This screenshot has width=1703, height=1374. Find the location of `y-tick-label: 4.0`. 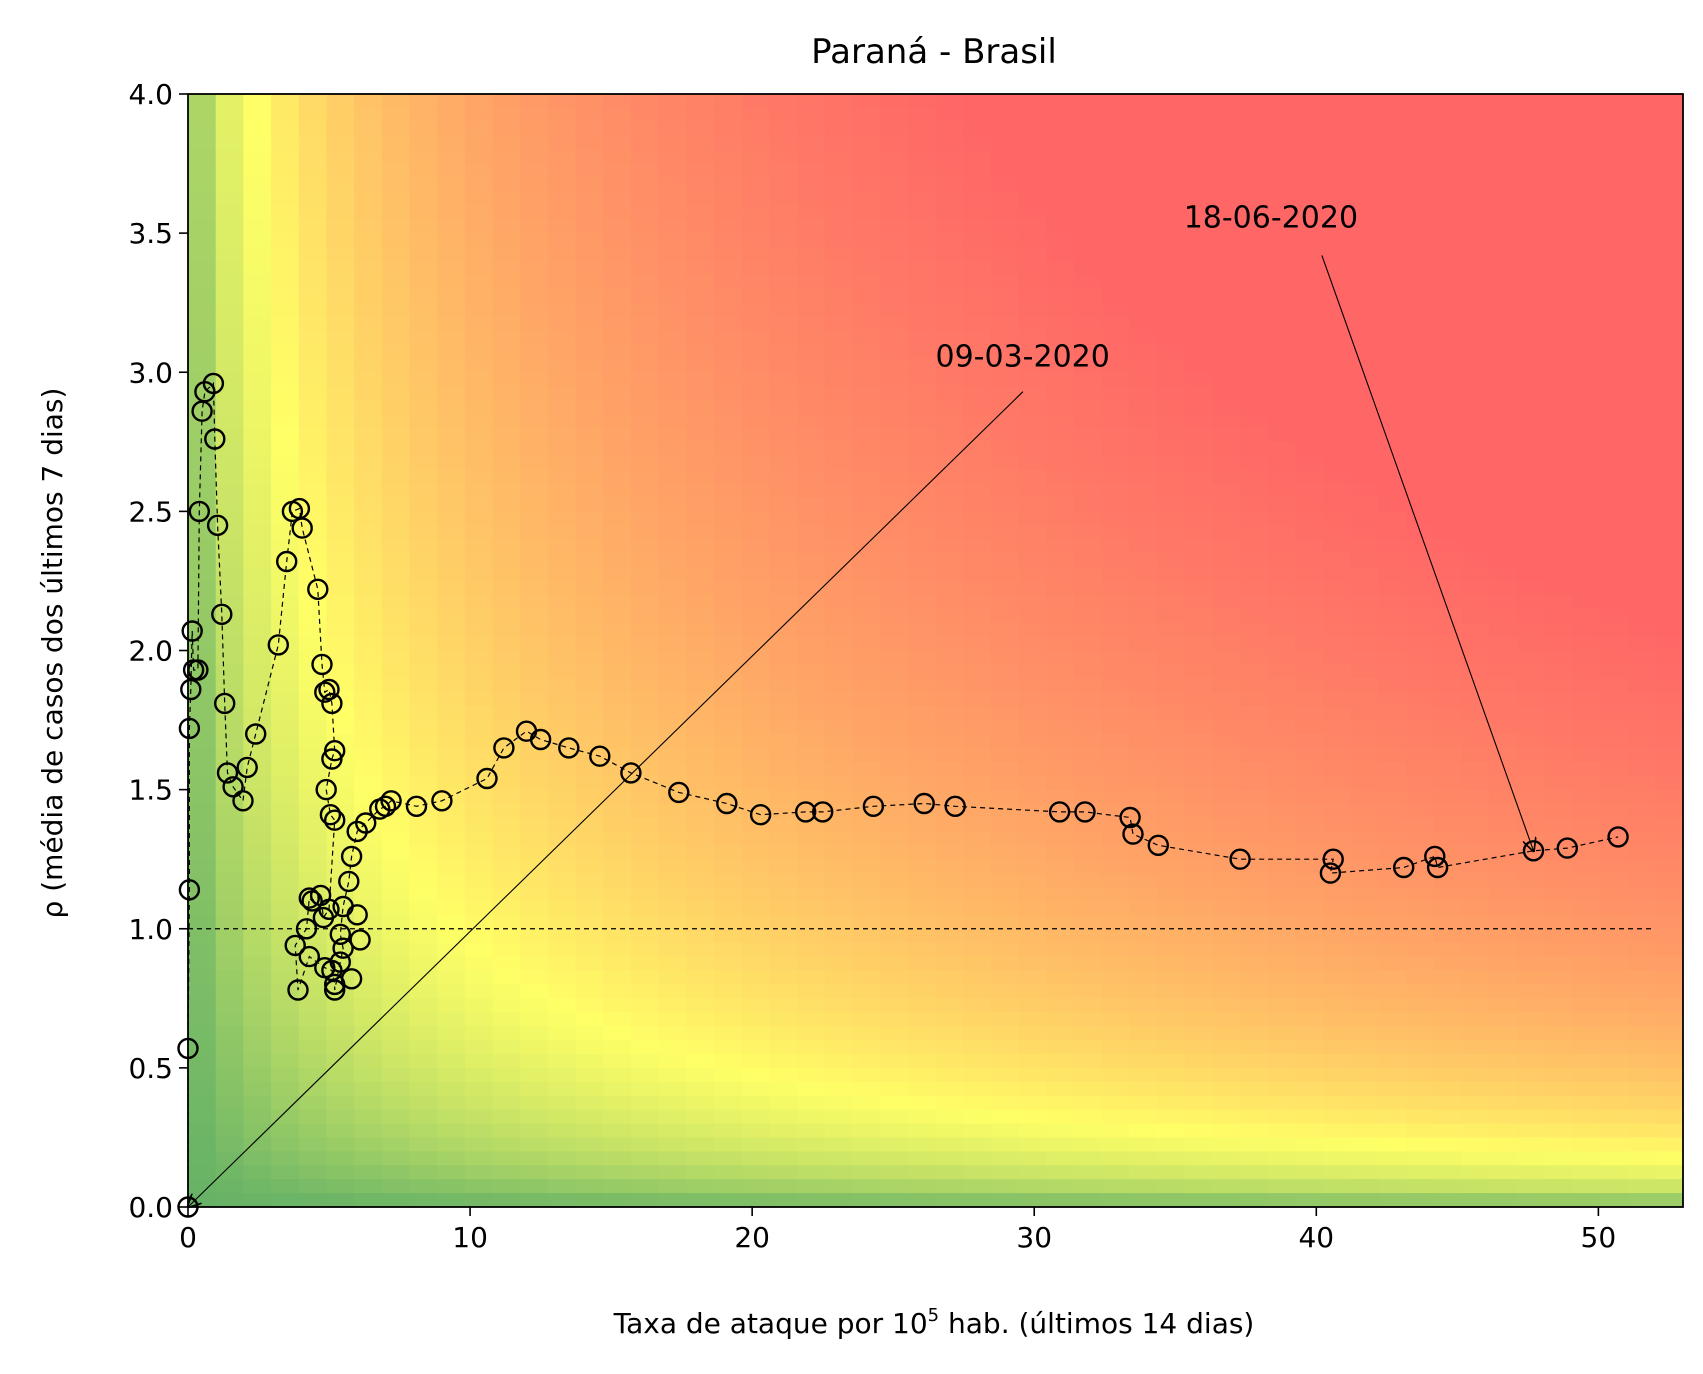

y-tick-label: 4.0 is located at coordinates (150, 94).